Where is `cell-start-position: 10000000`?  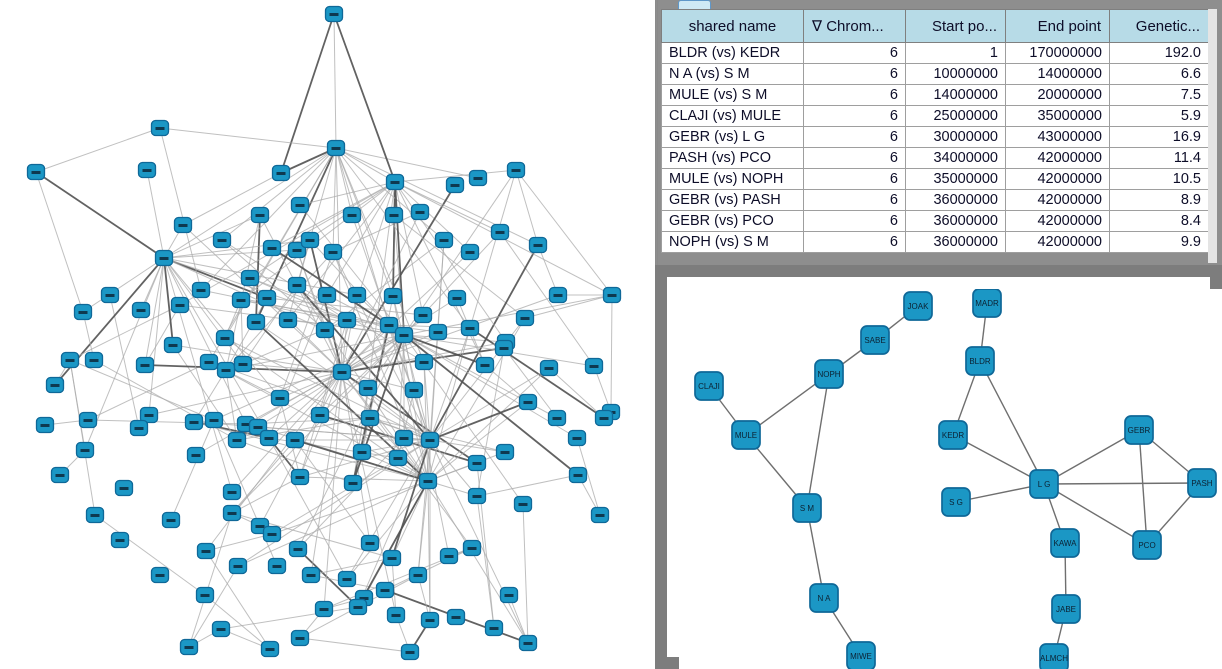 cell-start-position: 10000000 is located at coordinates (955, 74).